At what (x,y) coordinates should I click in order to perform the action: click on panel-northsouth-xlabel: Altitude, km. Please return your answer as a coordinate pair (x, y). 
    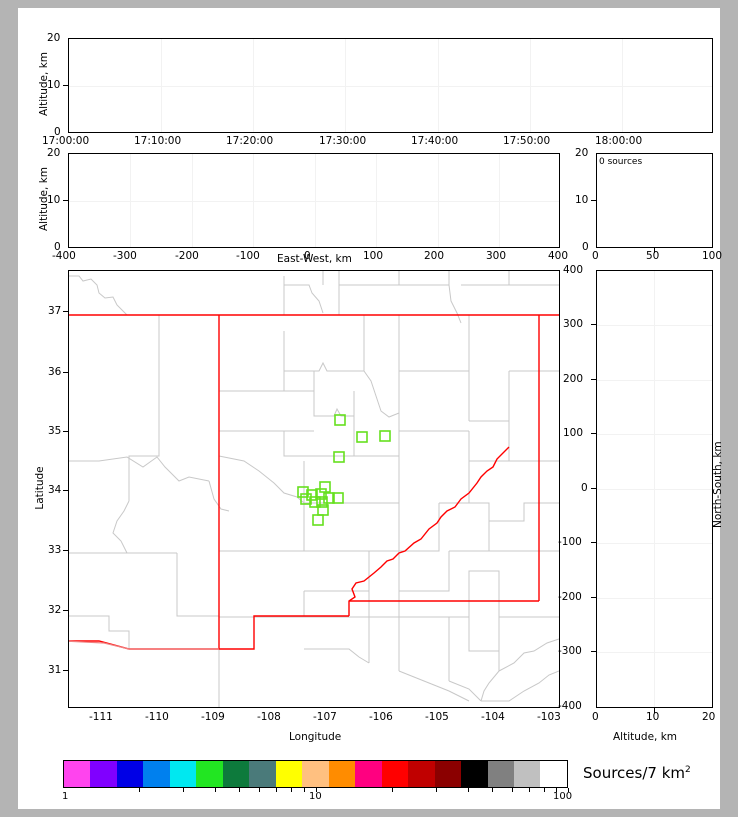
    Looking at the image, I should click on (645, 737).